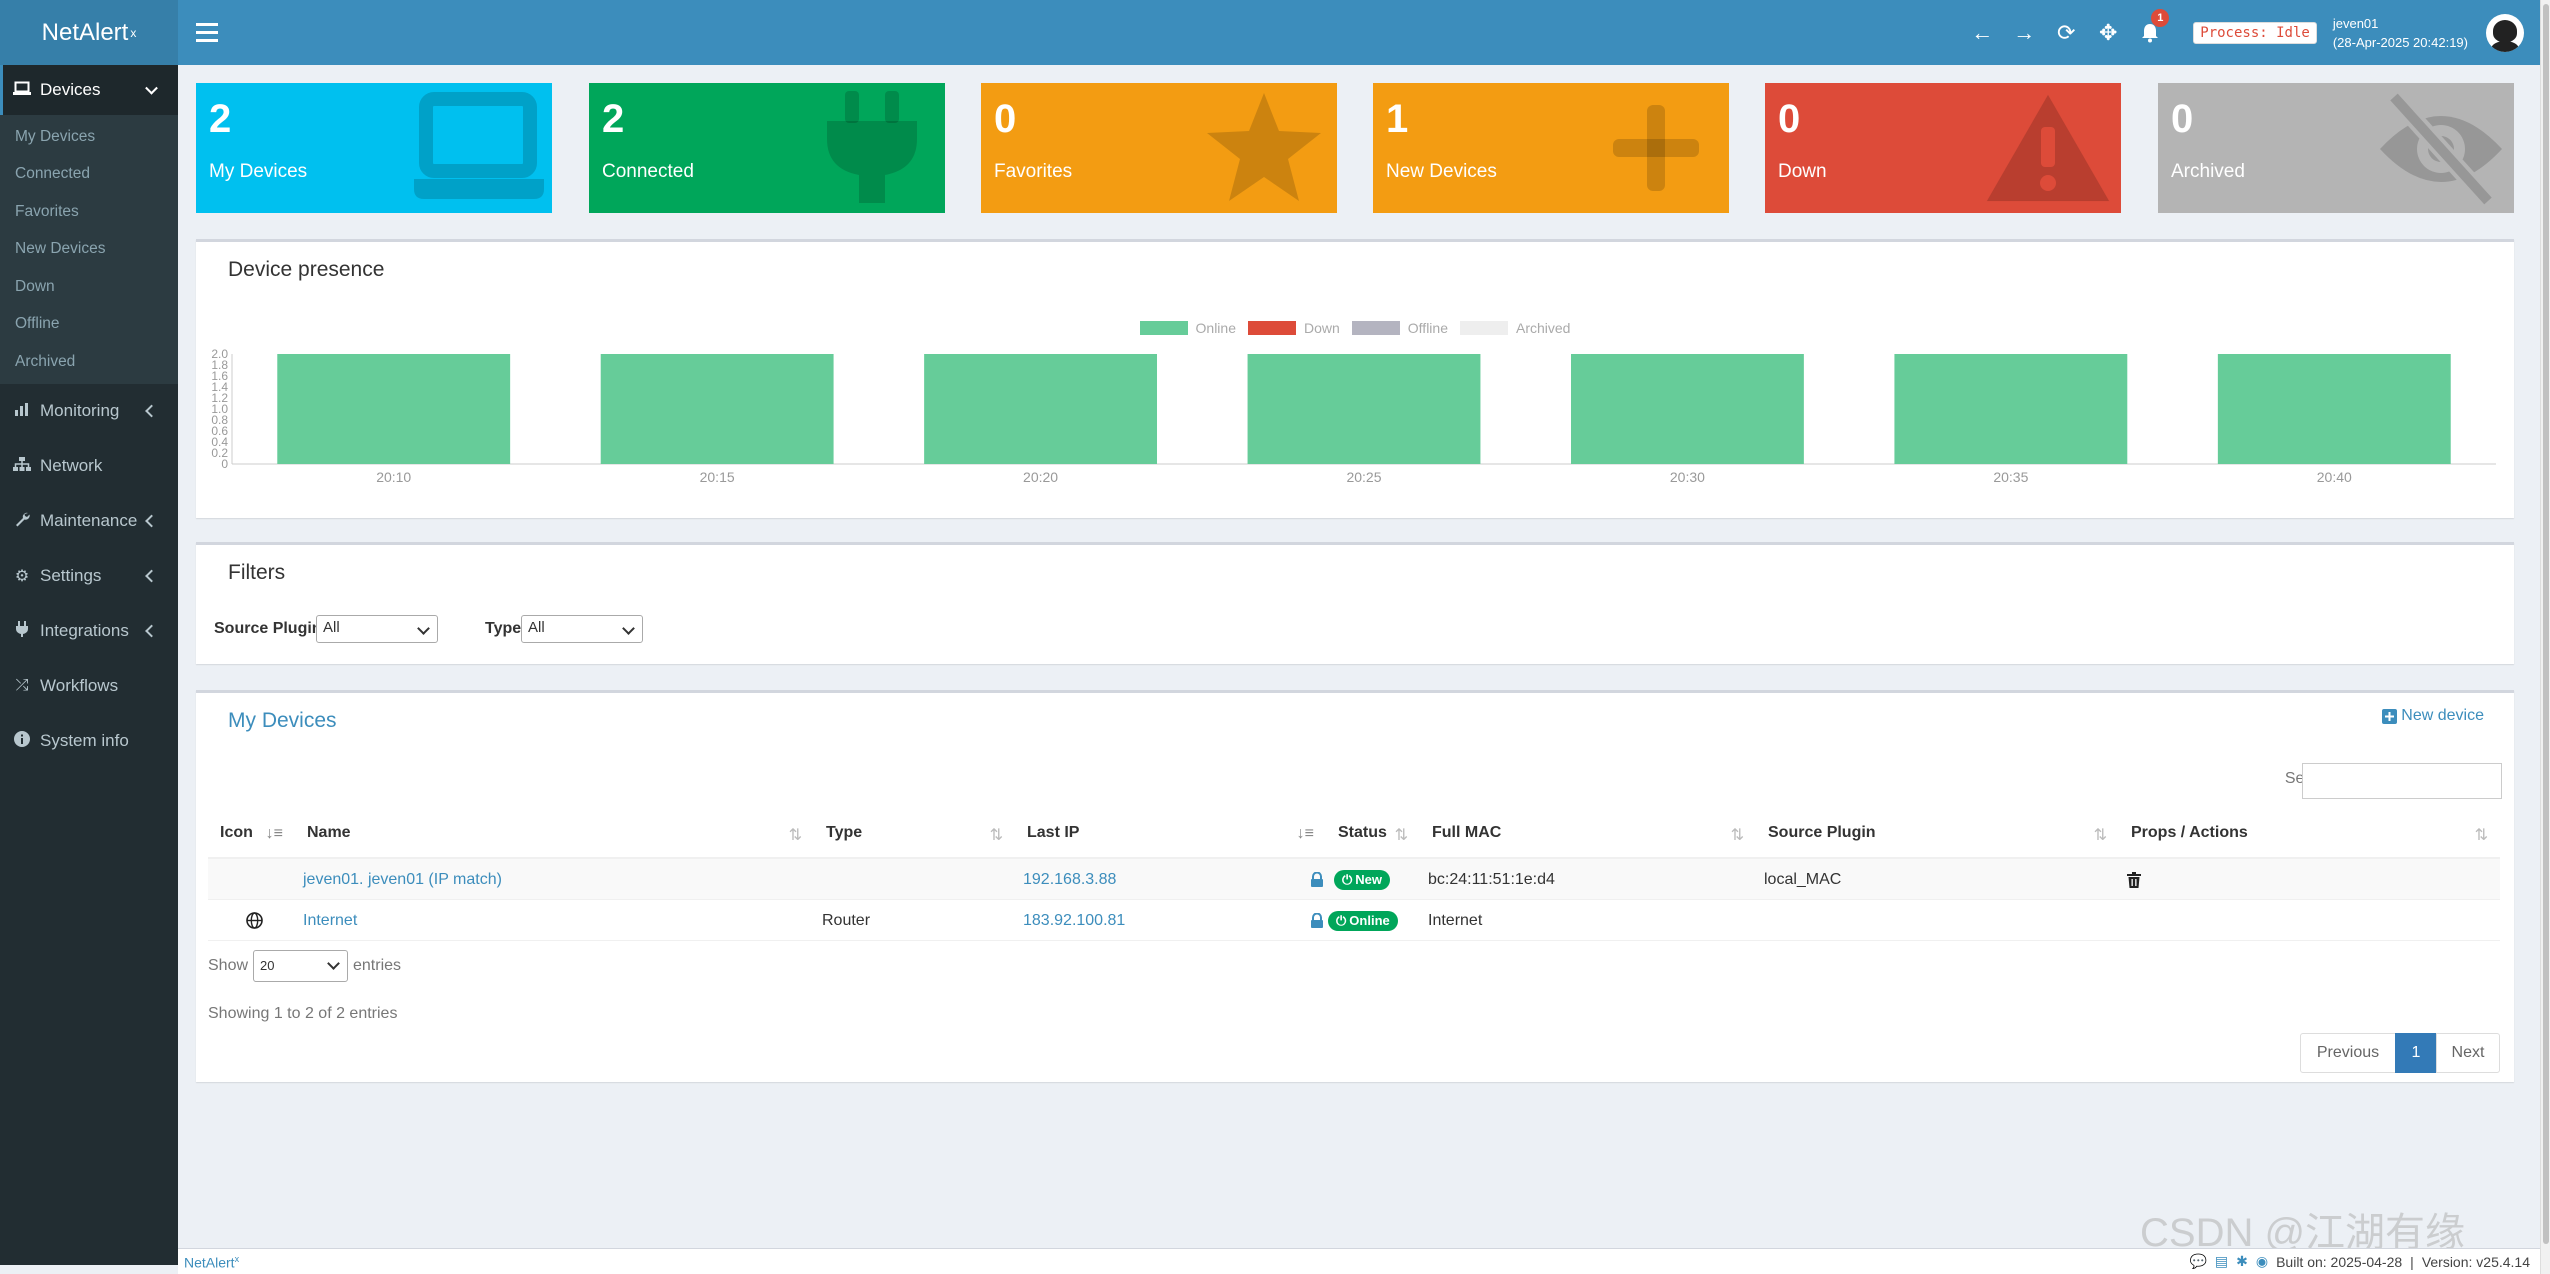 This screenshot has height=1274, width=2550. What do you see at coordinates (2024, 32) in the screenshot?
I see `forward-arrow-icon: →` at bounding box center [2024, 32].